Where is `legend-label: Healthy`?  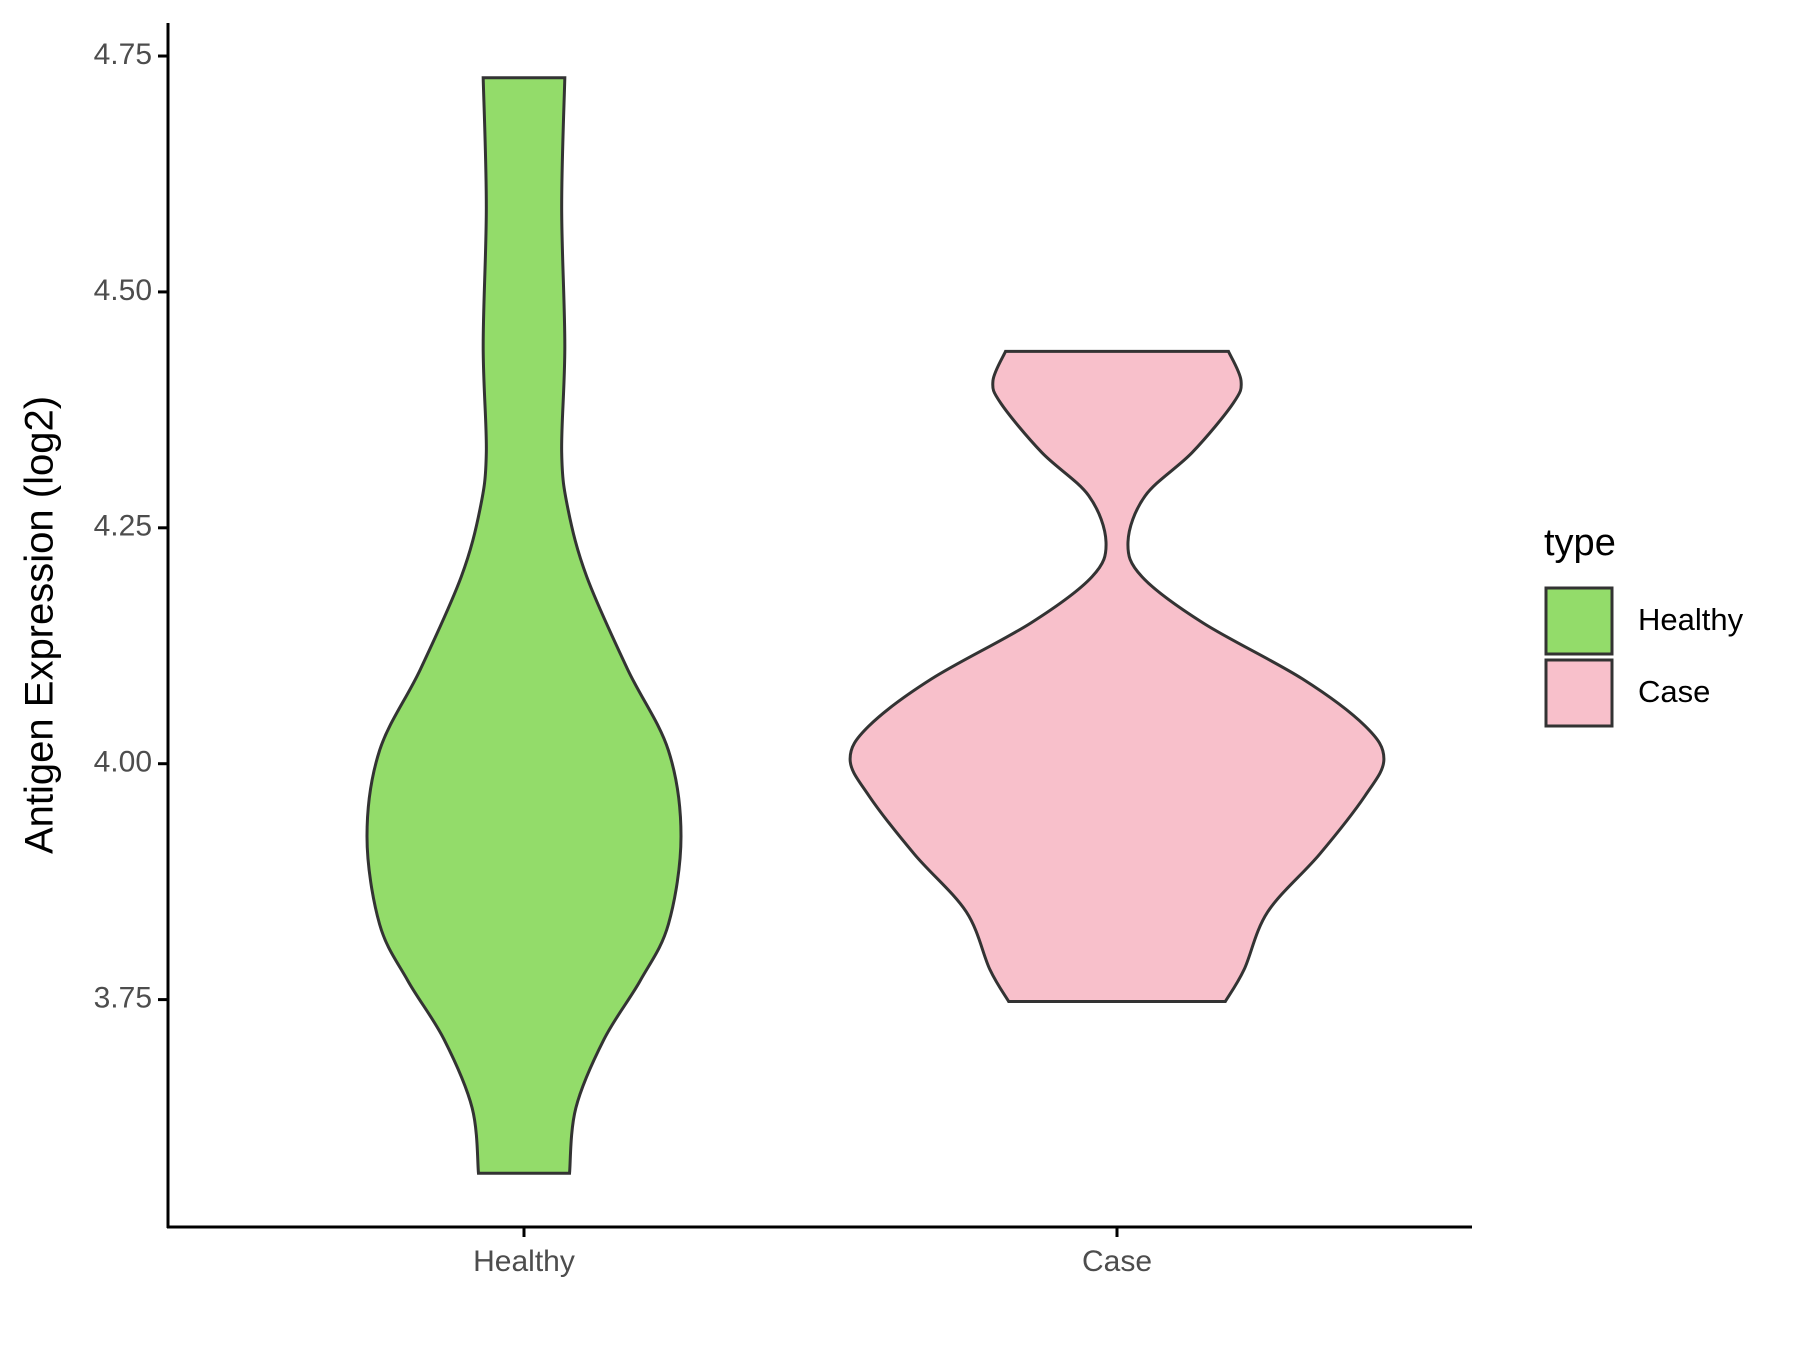
legend-label: Healthy is located at coordinates (1691, 619).